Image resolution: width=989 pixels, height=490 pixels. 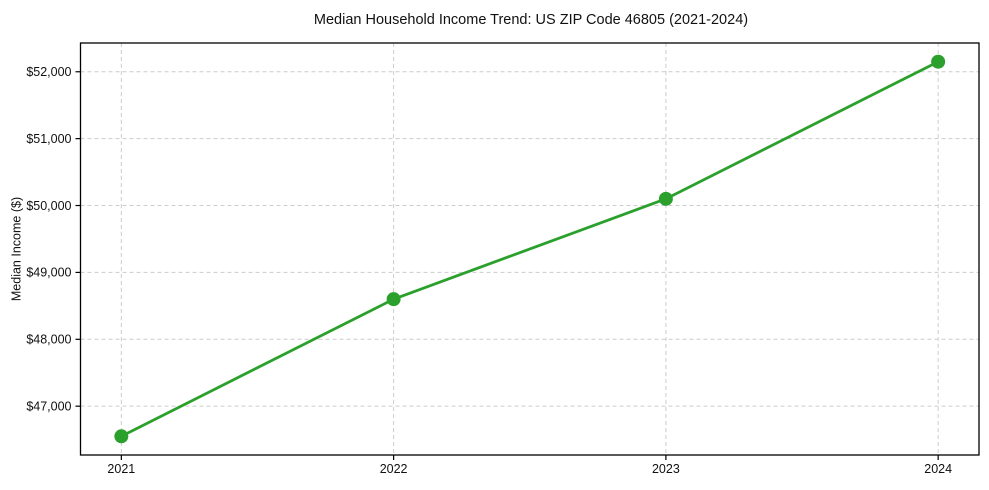 What do you see at coordinates (938, 61) in the screenshot?
I see `data-point-2024` at bounding box center [938, 61].